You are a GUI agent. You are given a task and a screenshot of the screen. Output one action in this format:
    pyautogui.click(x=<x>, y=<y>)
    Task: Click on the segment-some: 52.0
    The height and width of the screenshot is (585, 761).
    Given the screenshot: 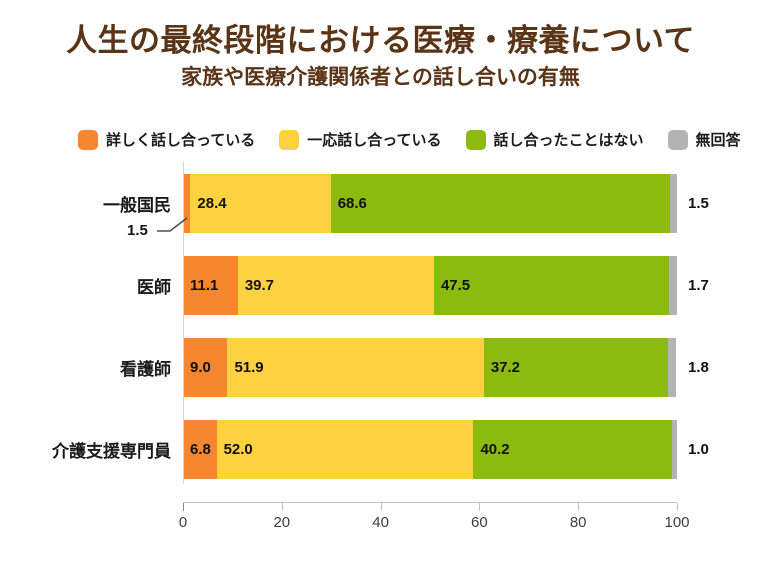 What is the action you would take?
    pyautogui.click(x=345, y=450)
    